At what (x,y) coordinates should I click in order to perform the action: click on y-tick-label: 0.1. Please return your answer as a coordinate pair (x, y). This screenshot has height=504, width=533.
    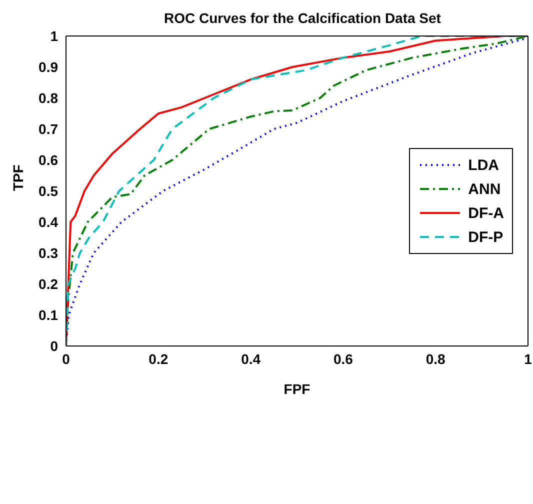
    Looking at the image, I should click on (48, 314).